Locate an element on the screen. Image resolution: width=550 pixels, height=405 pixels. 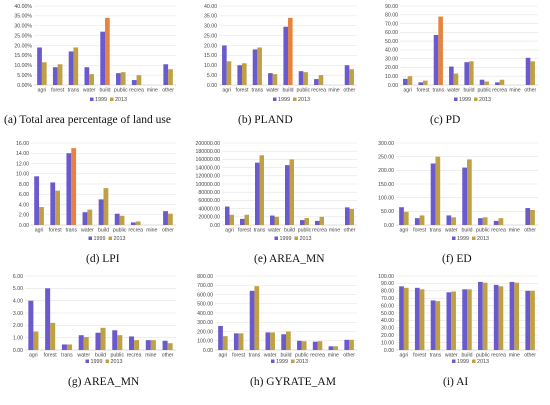
y-tick-label: 60000.00 is located at coordinates (209, 201).